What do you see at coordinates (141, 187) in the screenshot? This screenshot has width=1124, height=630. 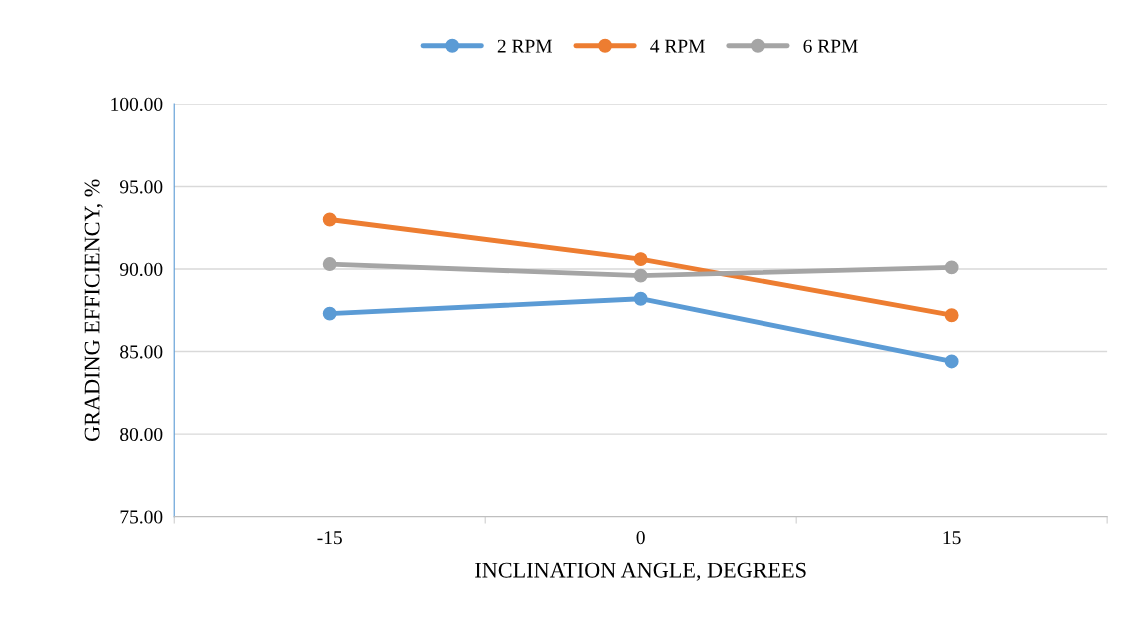 I see `y-tick-label: 95.00` at bounding box center [141, 187].